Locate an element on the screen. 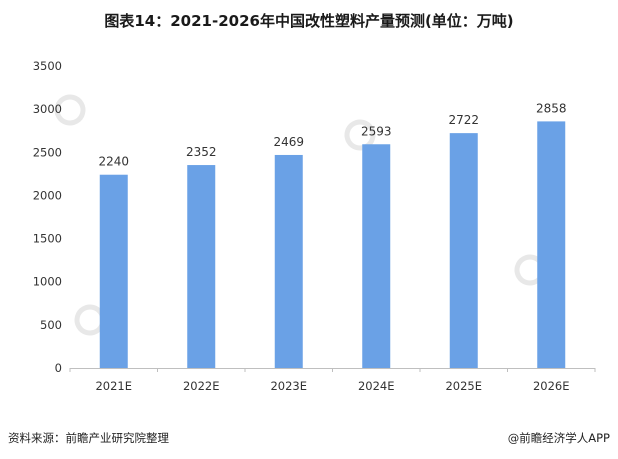  x-tick-label: 2025E is located at coordinates (463, 386).